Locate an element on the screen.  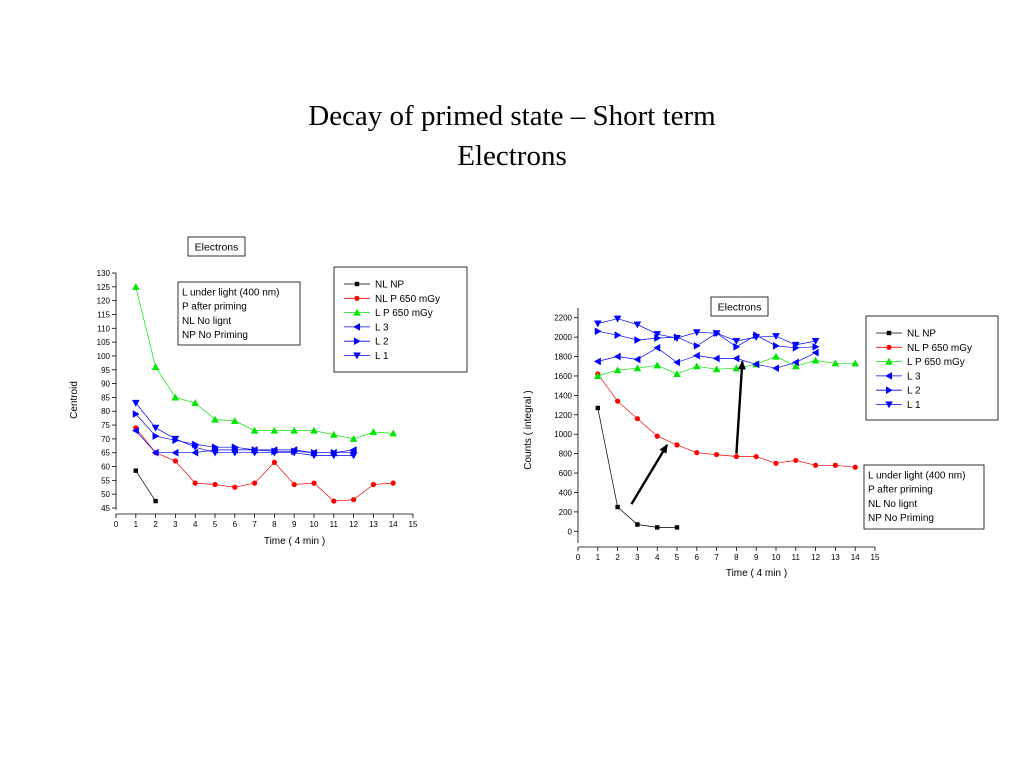
y-axis-label: Centroid is located at coordinates (74, 400).